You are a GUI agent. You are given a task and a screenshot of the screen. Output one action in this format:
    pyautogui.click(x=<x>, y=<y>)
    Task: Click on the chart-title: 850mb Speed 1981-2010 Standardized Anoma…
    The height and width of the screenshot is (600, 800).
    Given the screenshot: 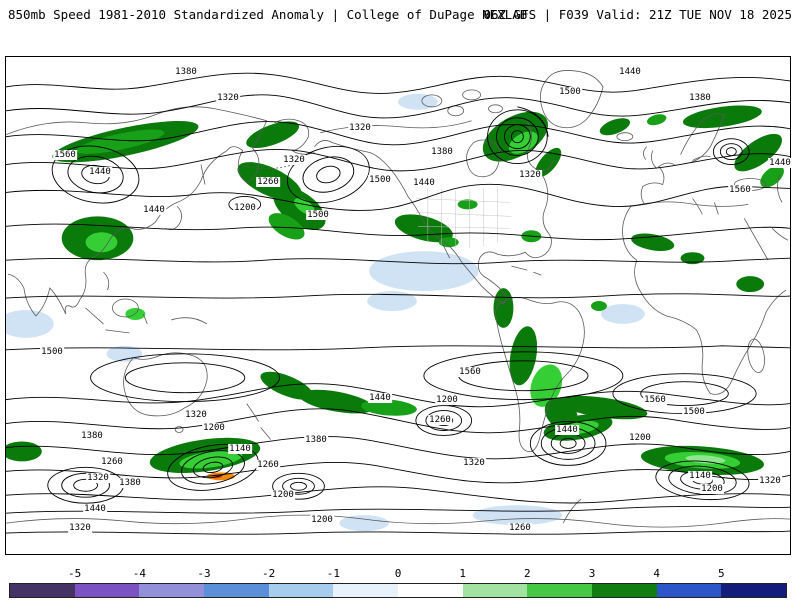 What is the action you would take?
    pyautogui.click(x=268, y=14)
    